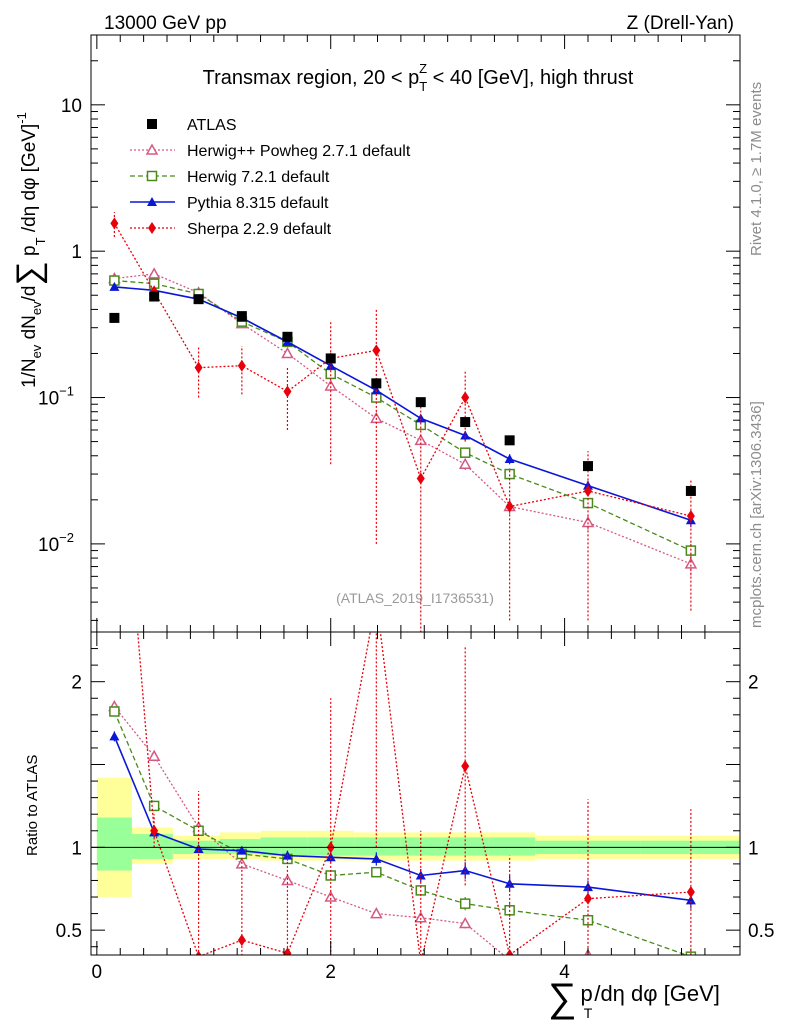 Image resolution: width=786 pixels, height=1024 pixels. I want to click on header-left: 13000 GeV pp, so click(165, 23).